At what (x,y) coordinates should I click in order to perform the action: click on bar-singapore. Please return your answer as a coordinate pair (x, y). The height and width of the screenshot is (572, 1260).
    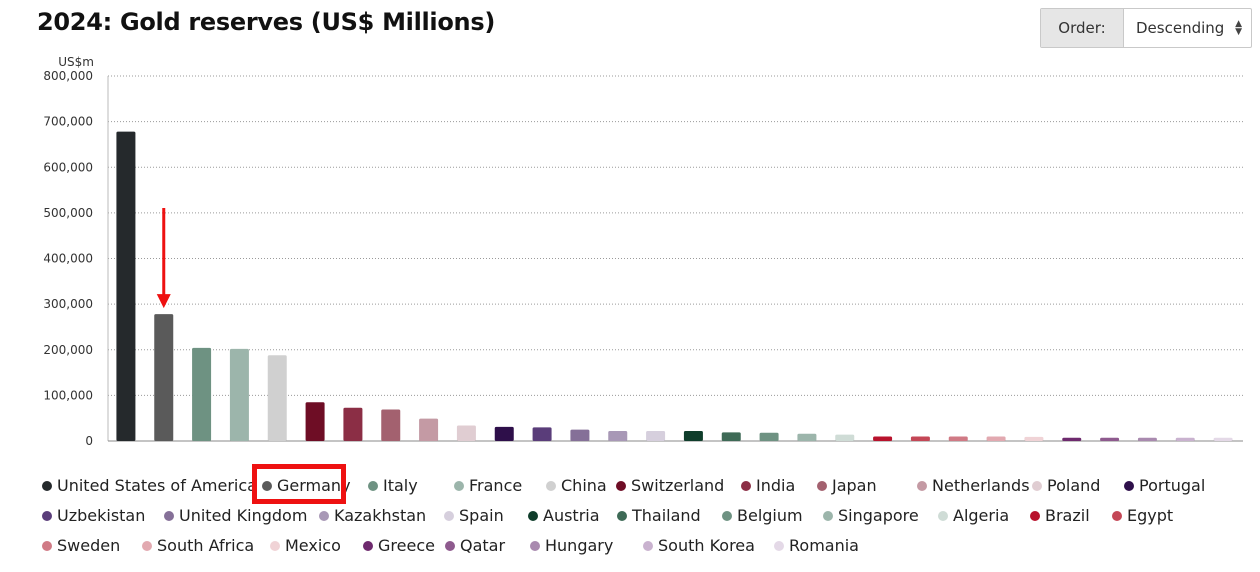
    Looking at the image, I should click on (807, 437).